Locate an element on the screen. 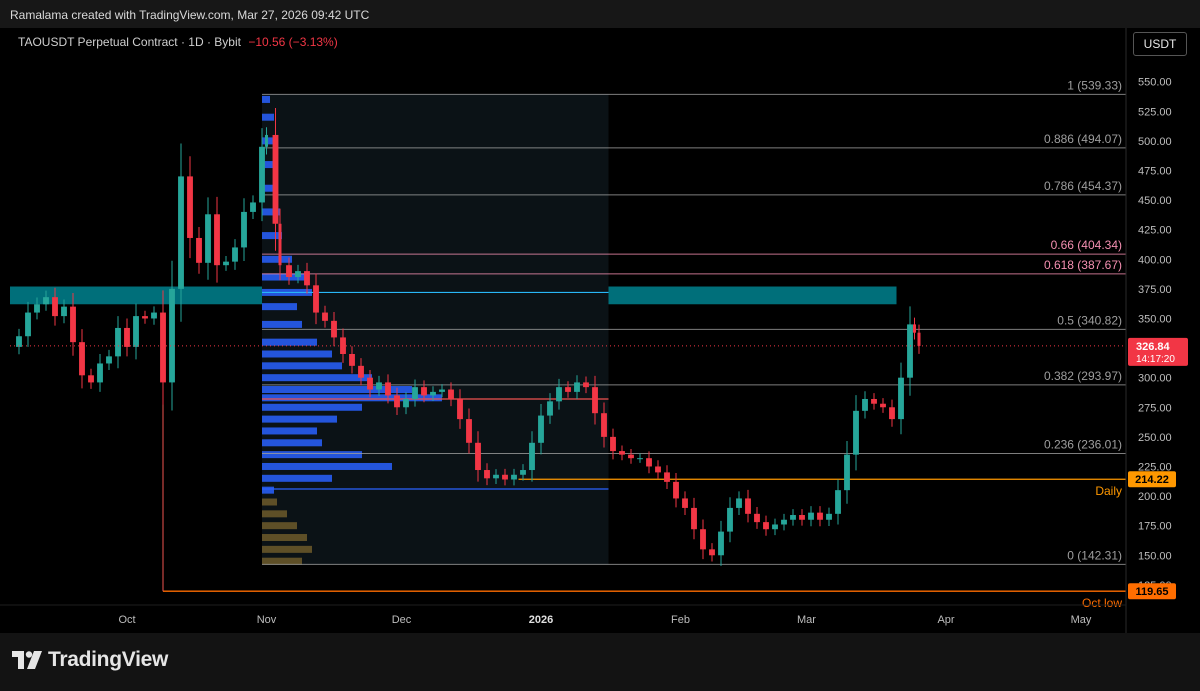 The width and height of the screenshot is (1200, 691). price-tick-label: 275.00 is located at coordinates (1155, 408).